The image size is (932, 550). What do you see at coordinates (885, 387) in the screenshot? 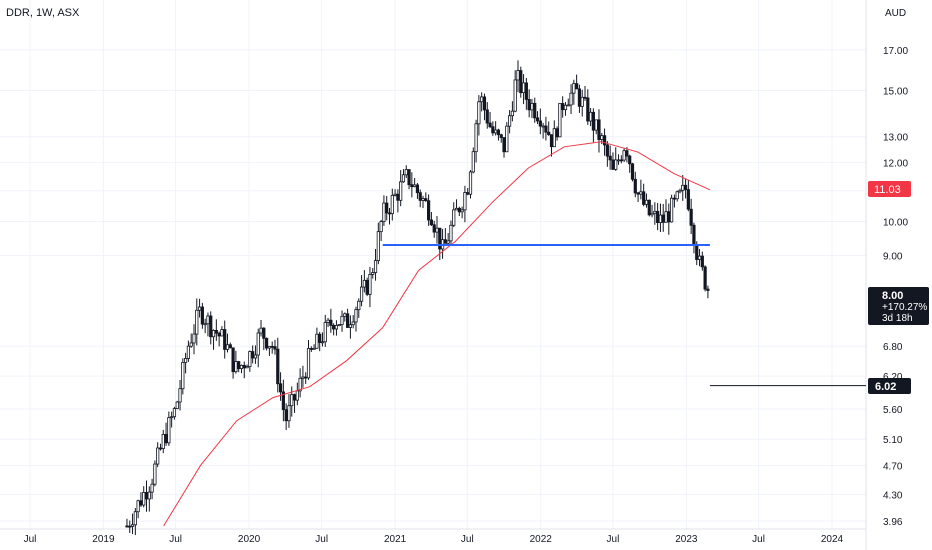
I see `target-value-text: 6.02` at bounding box center [885, 387].